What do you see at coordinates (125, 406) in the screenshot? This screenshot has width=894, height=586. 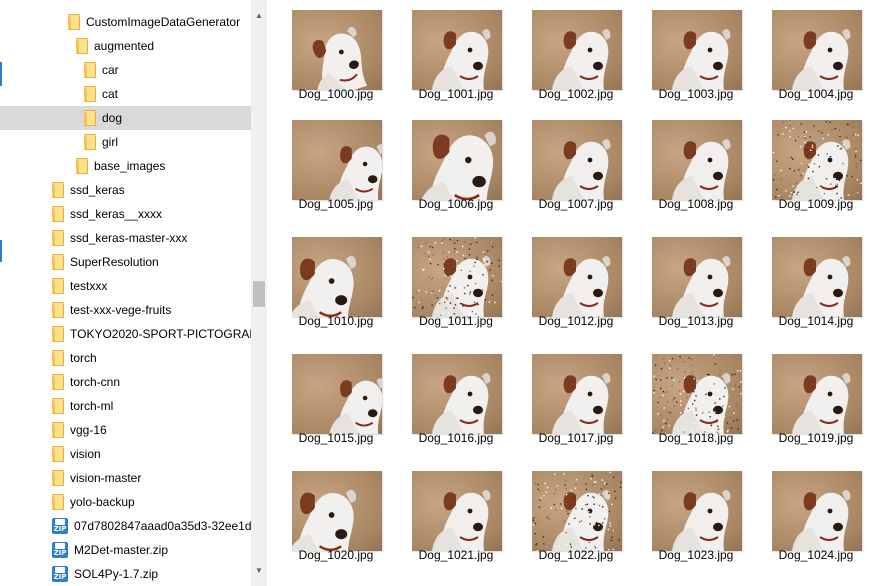 I see `tree-item-torch-ml: torch-ml` at bounding box center [125, 406].